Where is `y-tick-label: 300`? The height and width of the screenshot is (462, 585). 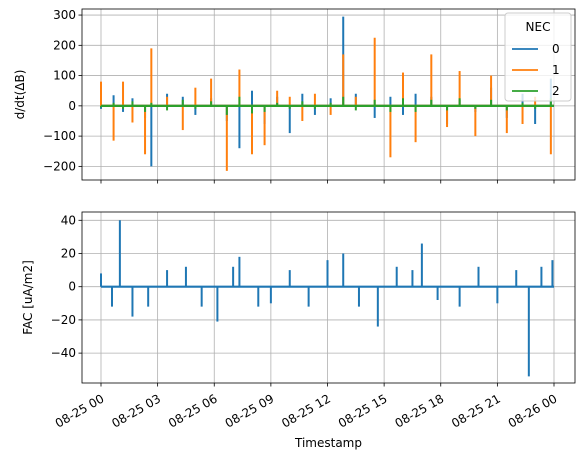 y-tick-label: 300 is located at coordinates (64, 15).